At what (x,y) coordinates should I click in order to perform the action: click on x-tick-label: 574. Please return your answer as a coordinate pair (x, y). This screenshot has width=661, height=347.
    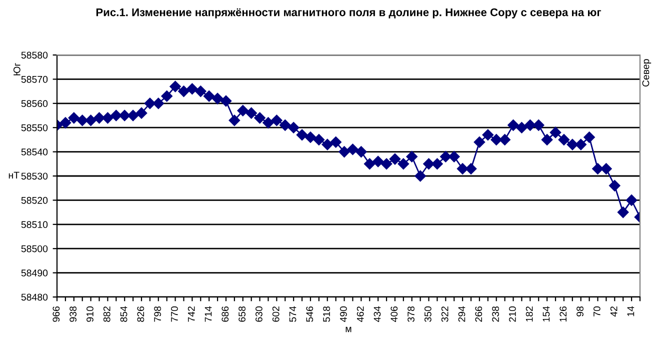
    Looking at the image, I should click on (292, 314).